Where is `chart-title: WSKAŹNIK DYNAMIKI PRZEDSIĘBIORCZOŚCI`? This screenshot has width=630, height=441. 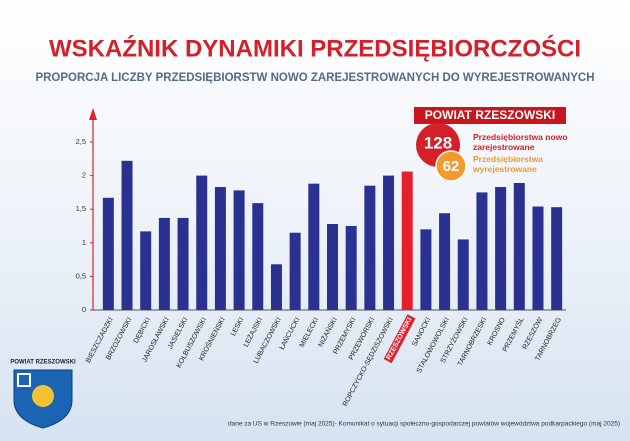 chart-title: WSKAŹNIK DYNAMIKI PRZEDSIĘBIORCZOŚCI is located at coordinates (315, 48).